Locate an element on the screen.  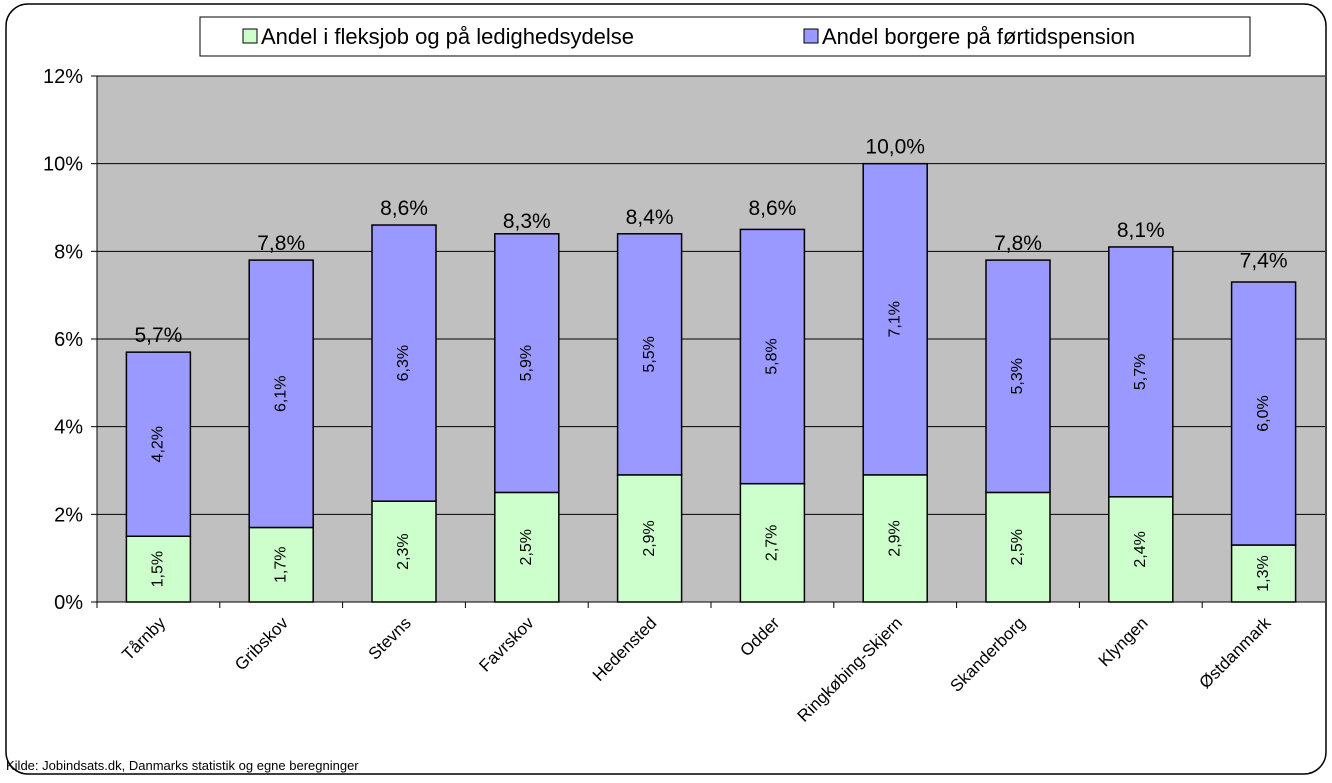
segment-label: 5,7% is located at coordinates (1140, 372).